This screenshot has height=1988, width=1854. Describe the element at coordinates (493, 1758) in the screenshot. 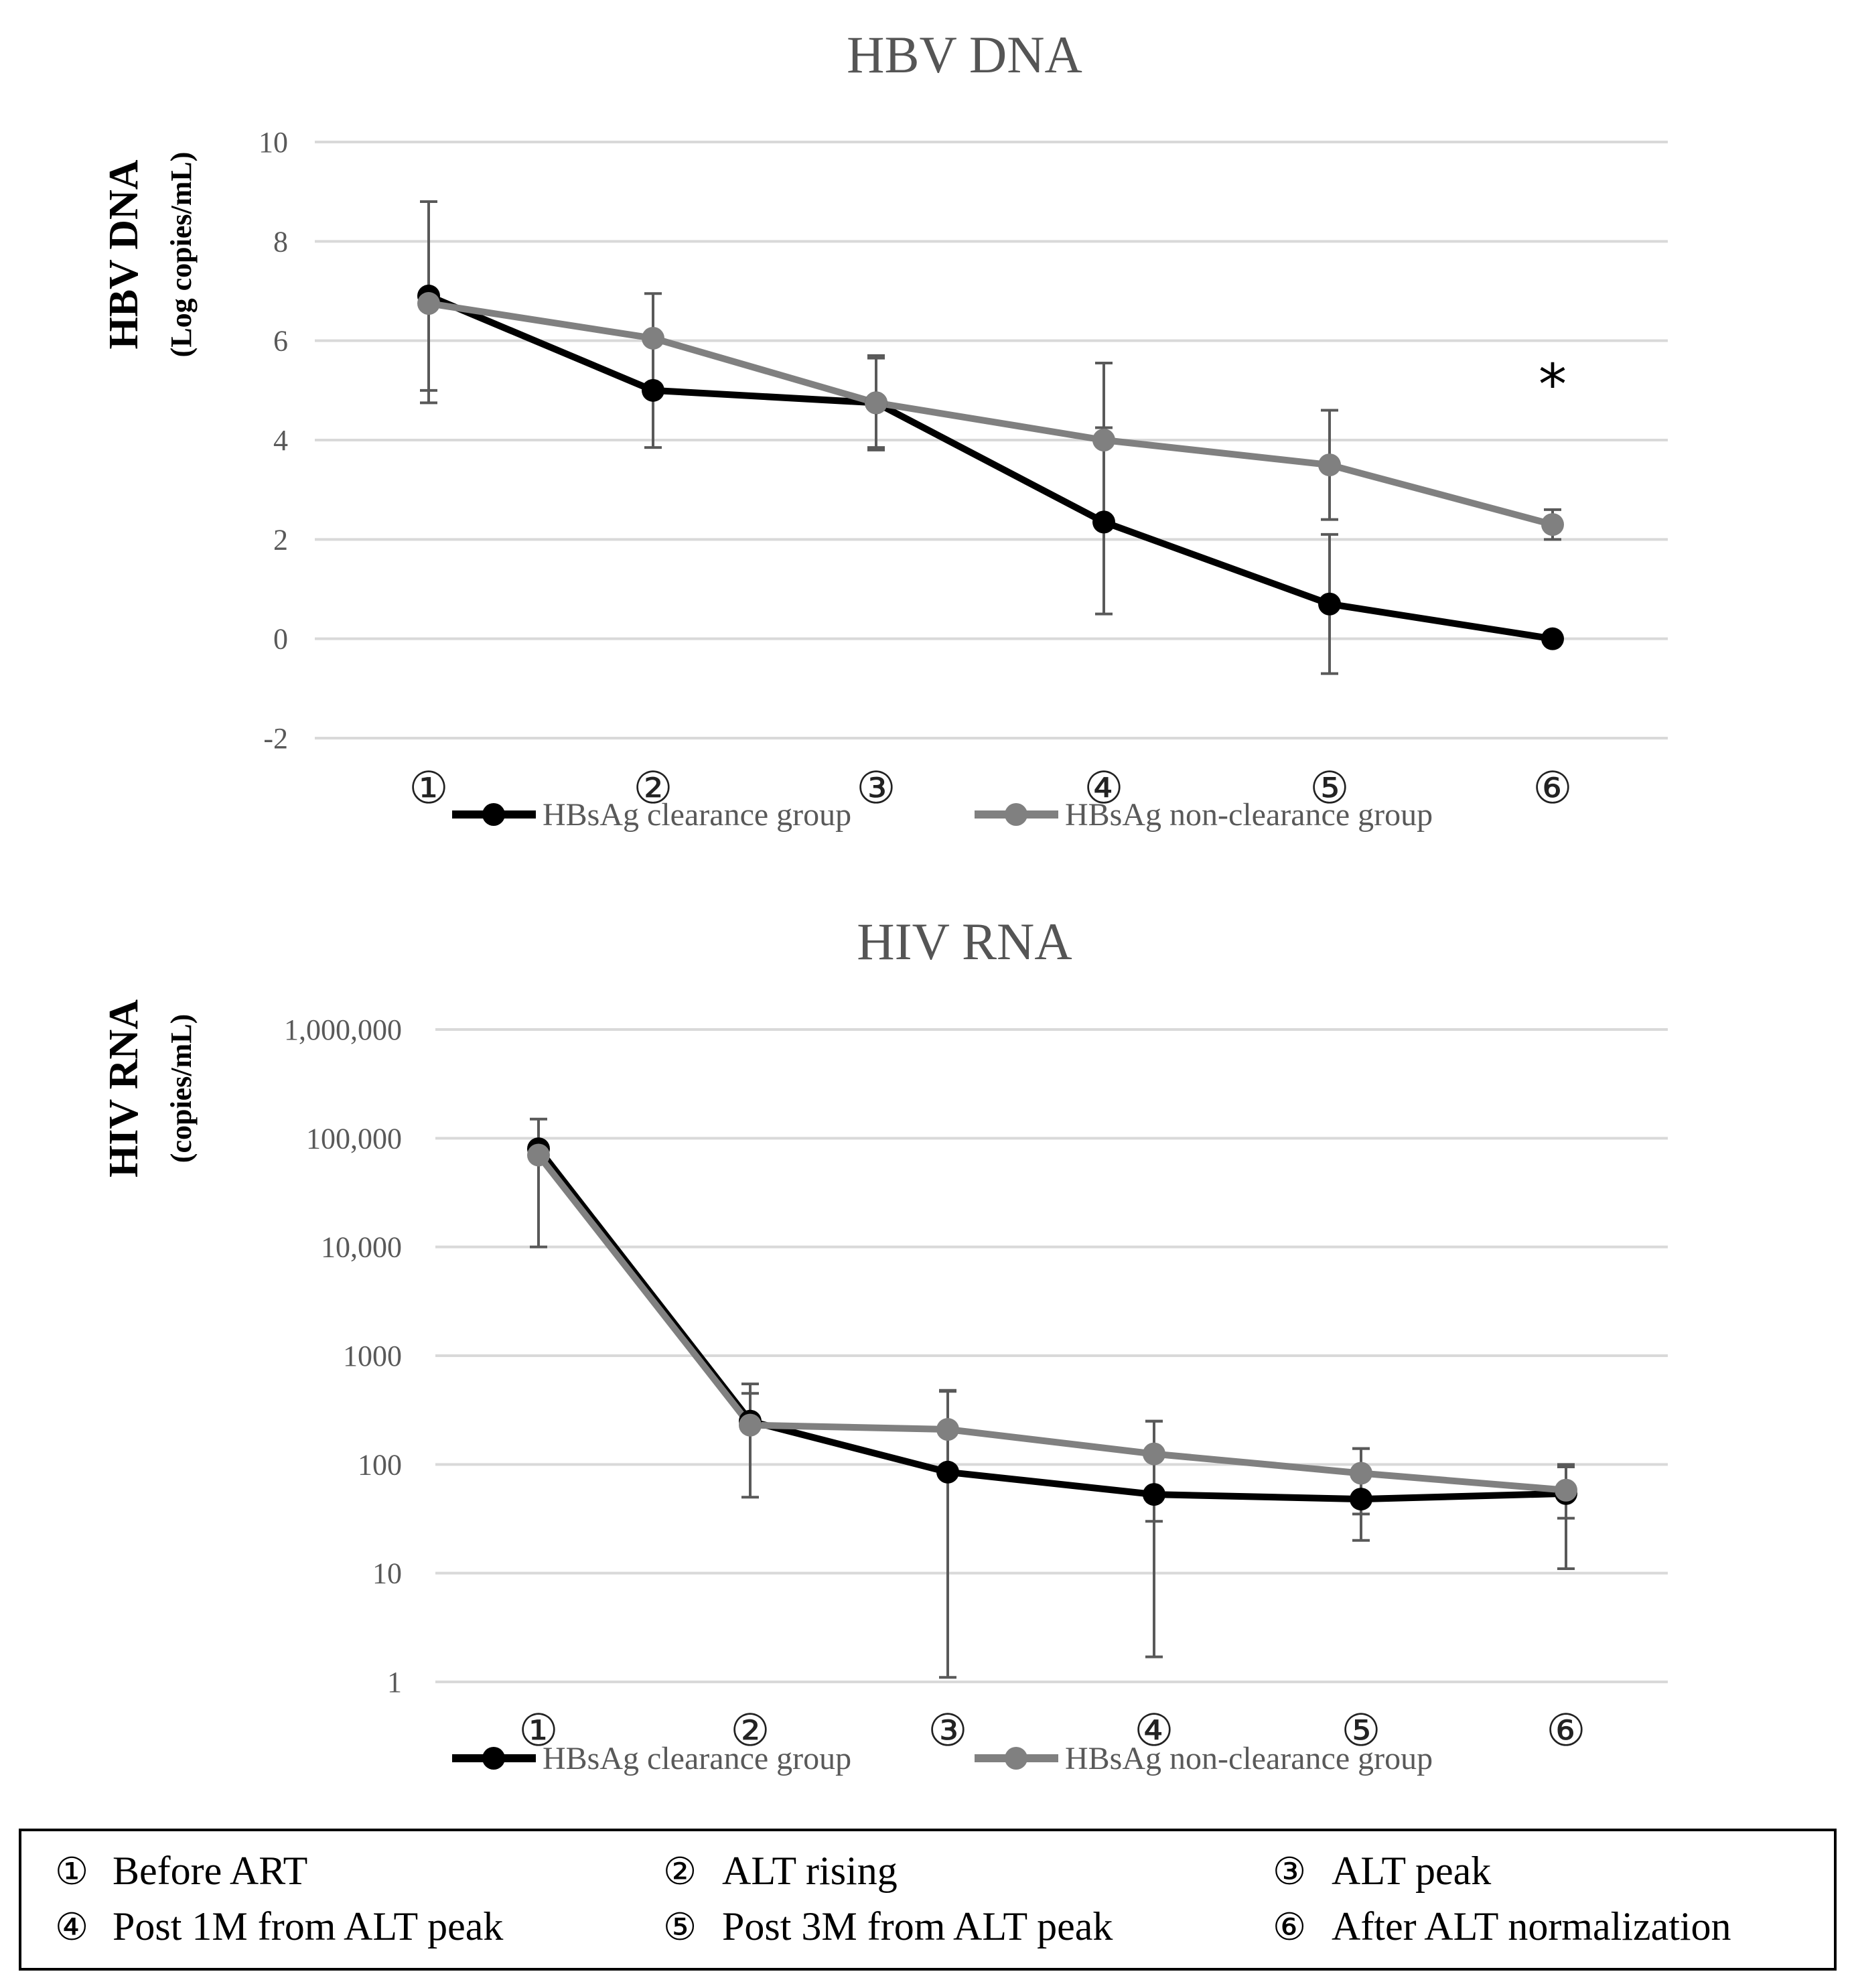

I see `hiv-legend-marker-clearance` at that location.